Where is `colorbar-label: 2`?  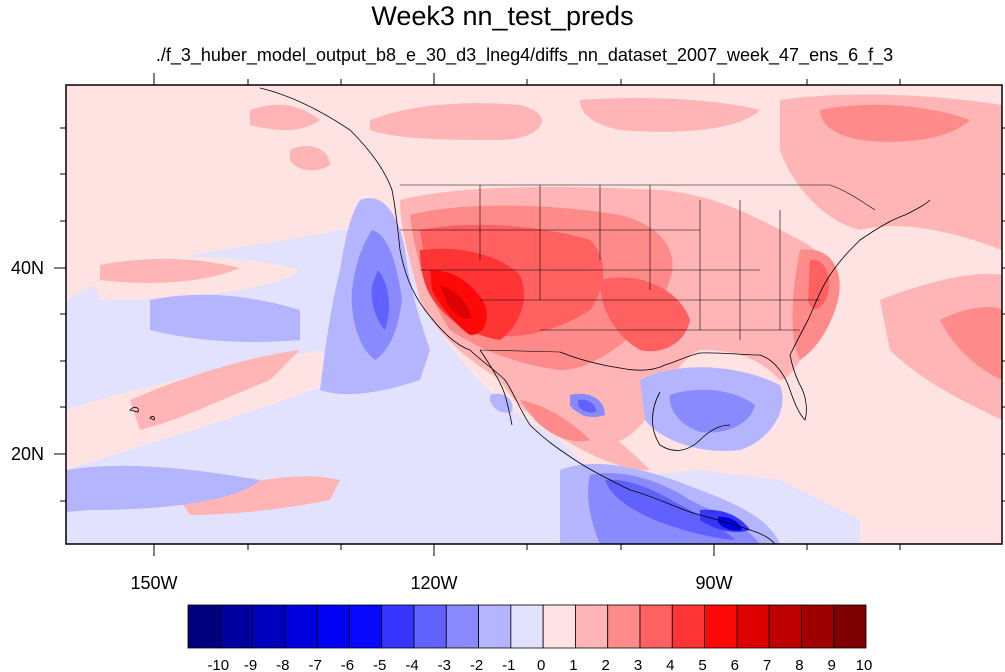
colorbar-label: 2 is located at coordinates (606, 664).